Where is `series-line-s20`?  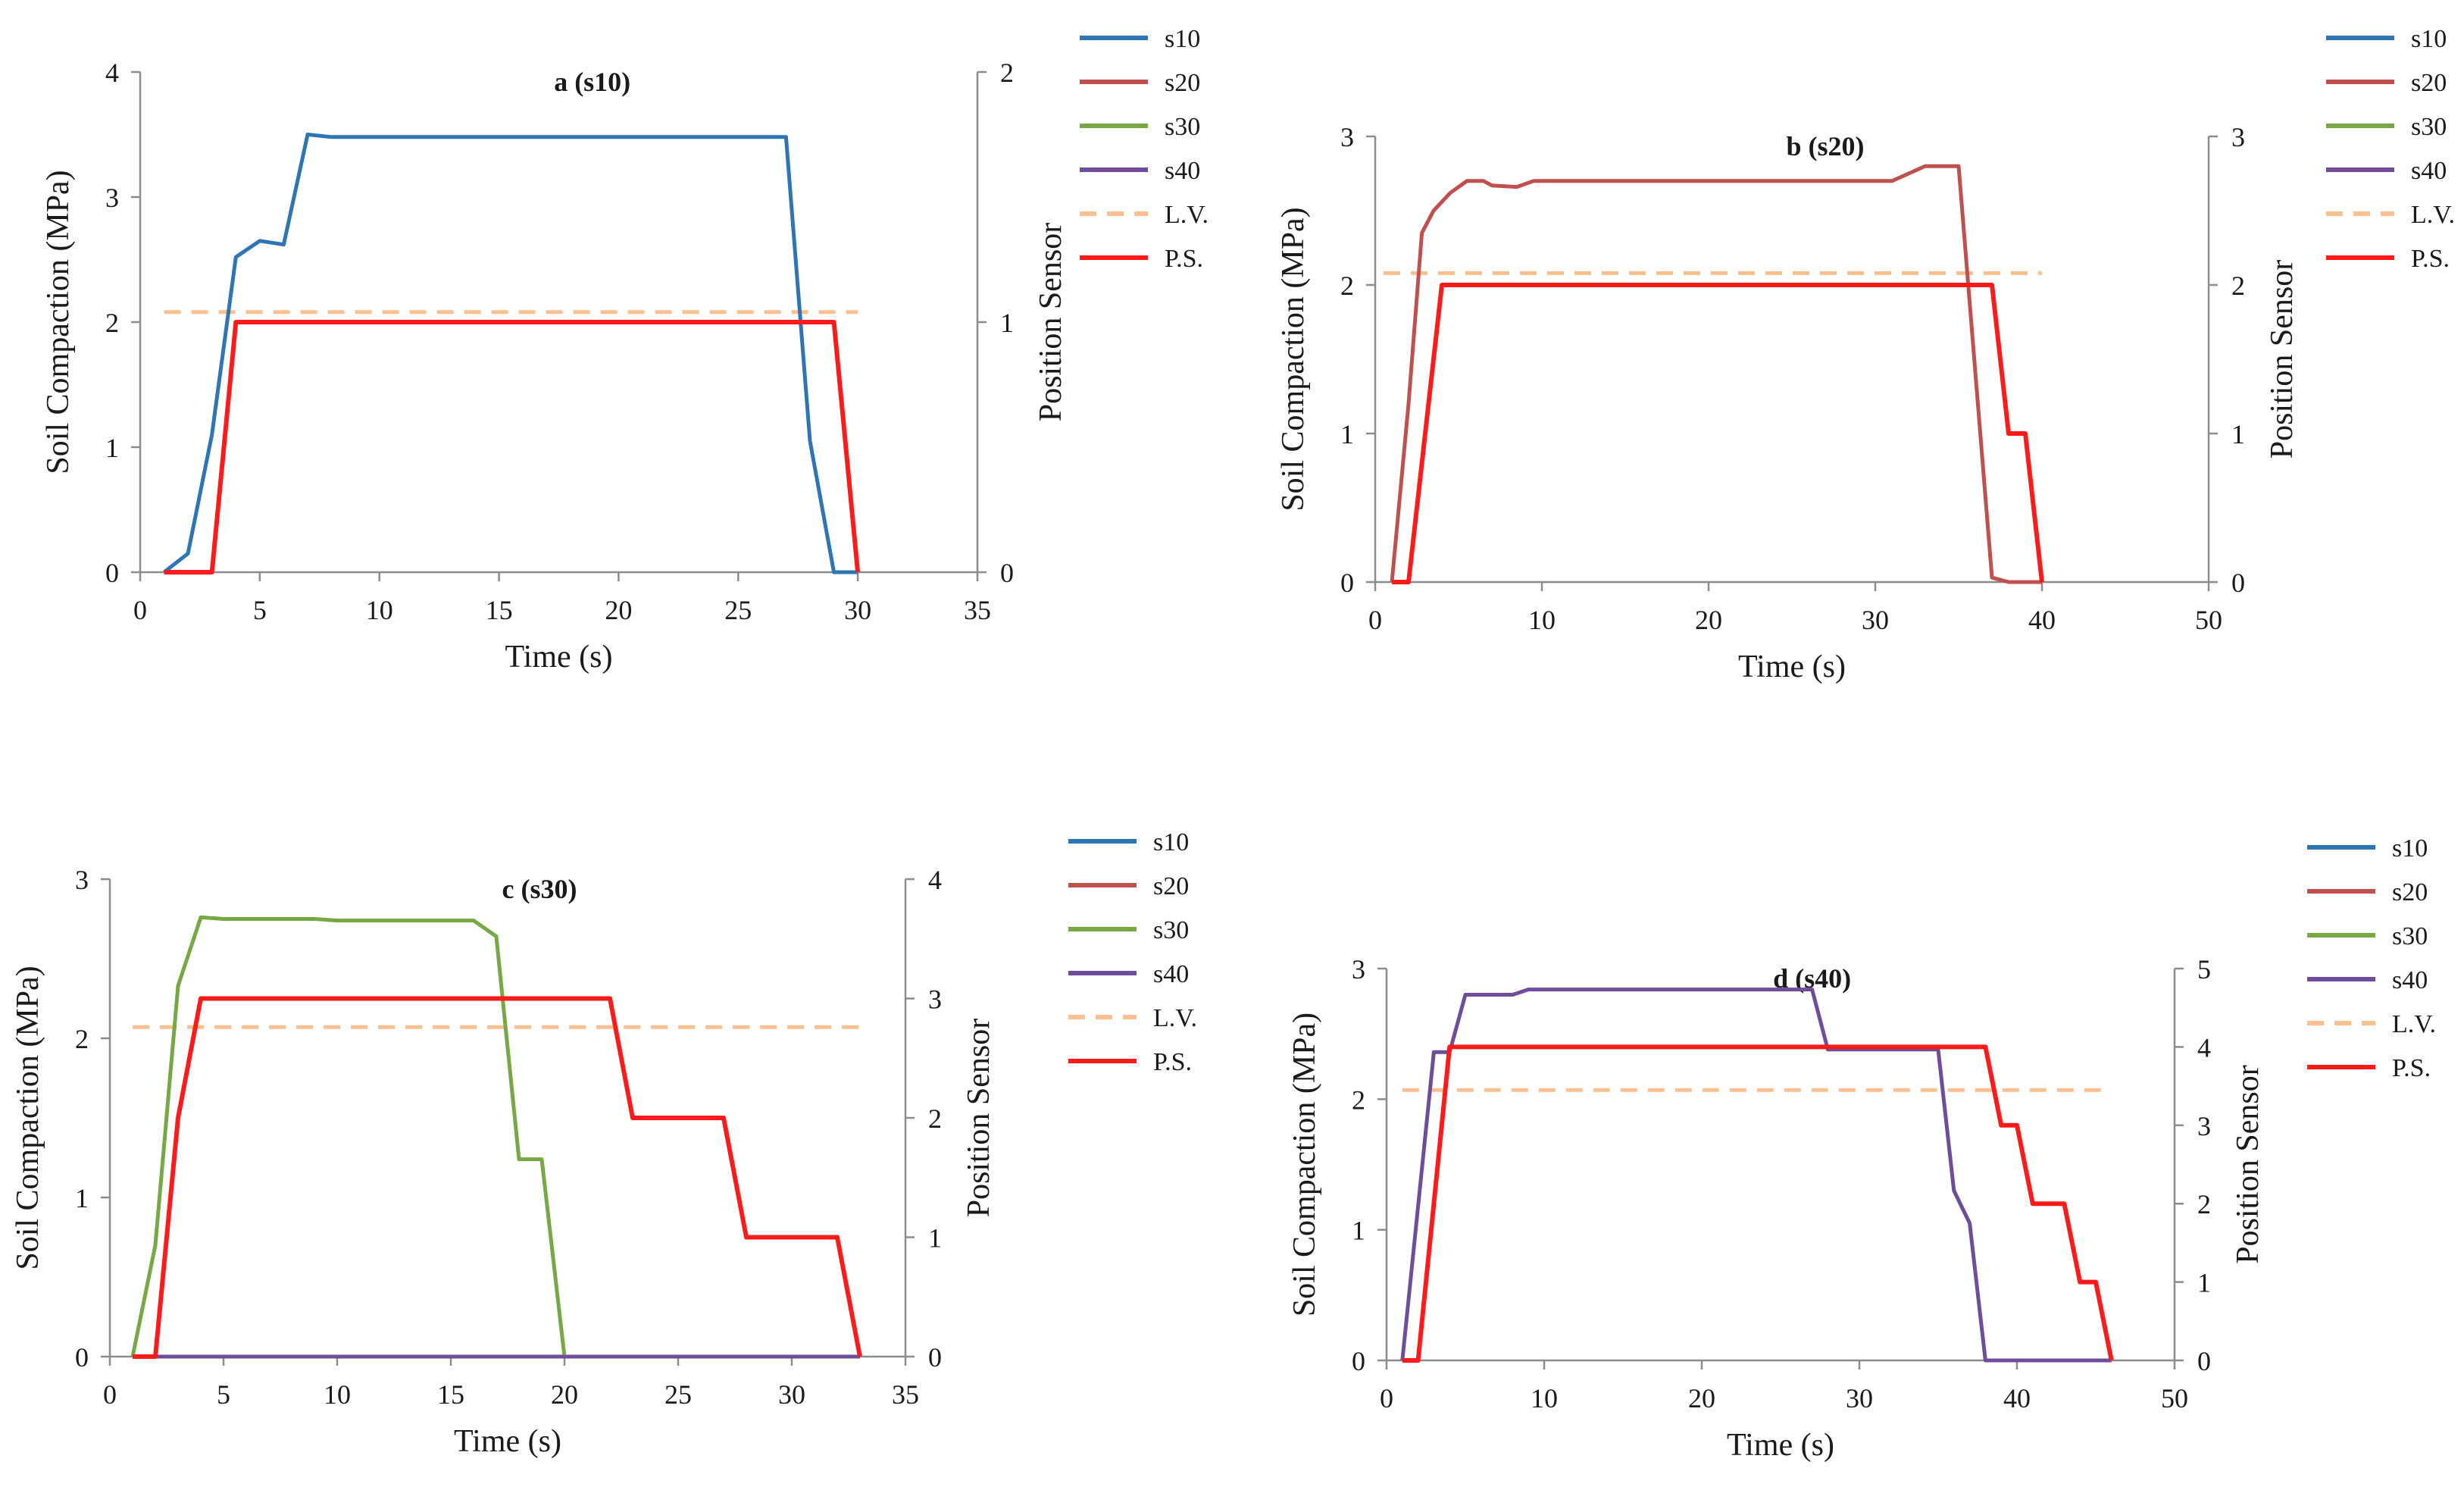
series-line-s20 is located at coordinates (1716, 374).